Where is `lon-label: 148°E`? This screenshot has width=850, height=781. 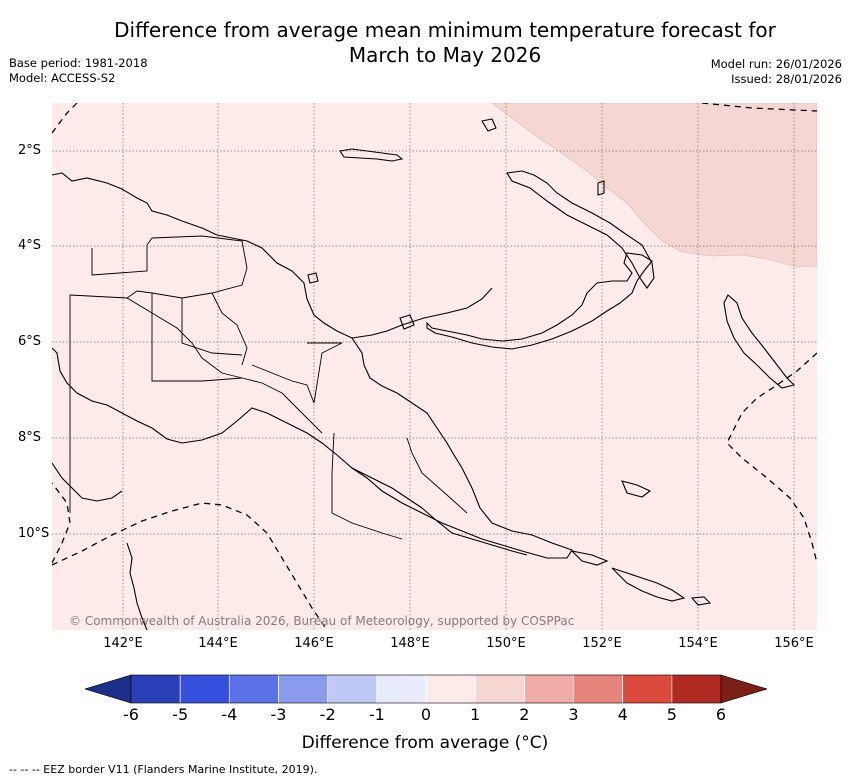 lon-label: 148°E is located at coordinates (410, 643).